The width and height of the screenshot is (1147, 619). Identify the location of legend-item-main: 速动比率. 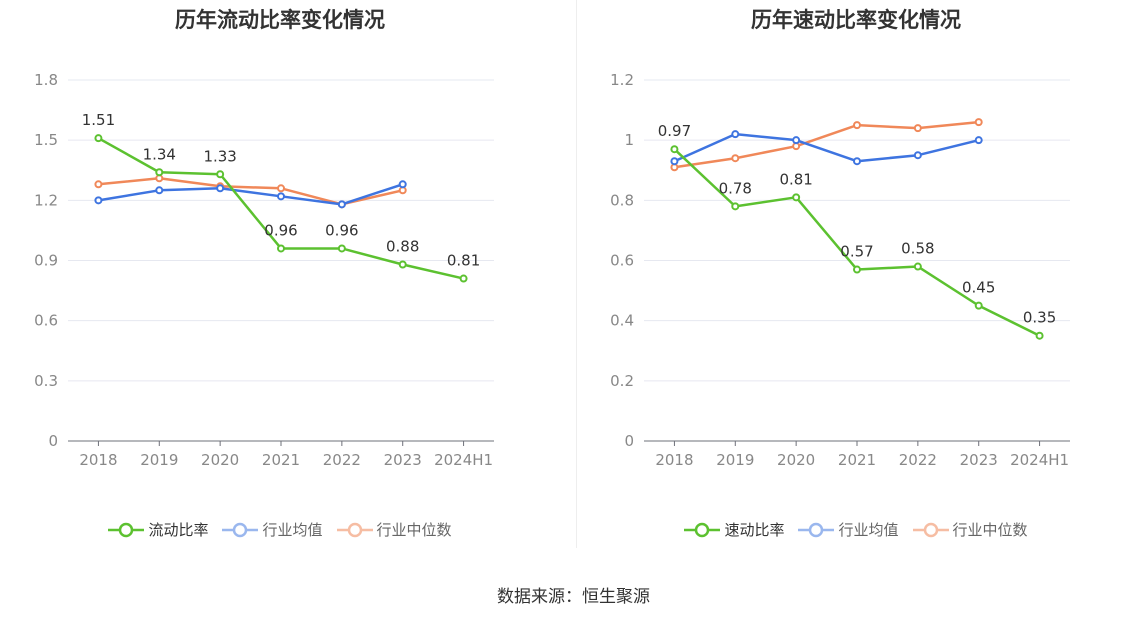
(734, 529).